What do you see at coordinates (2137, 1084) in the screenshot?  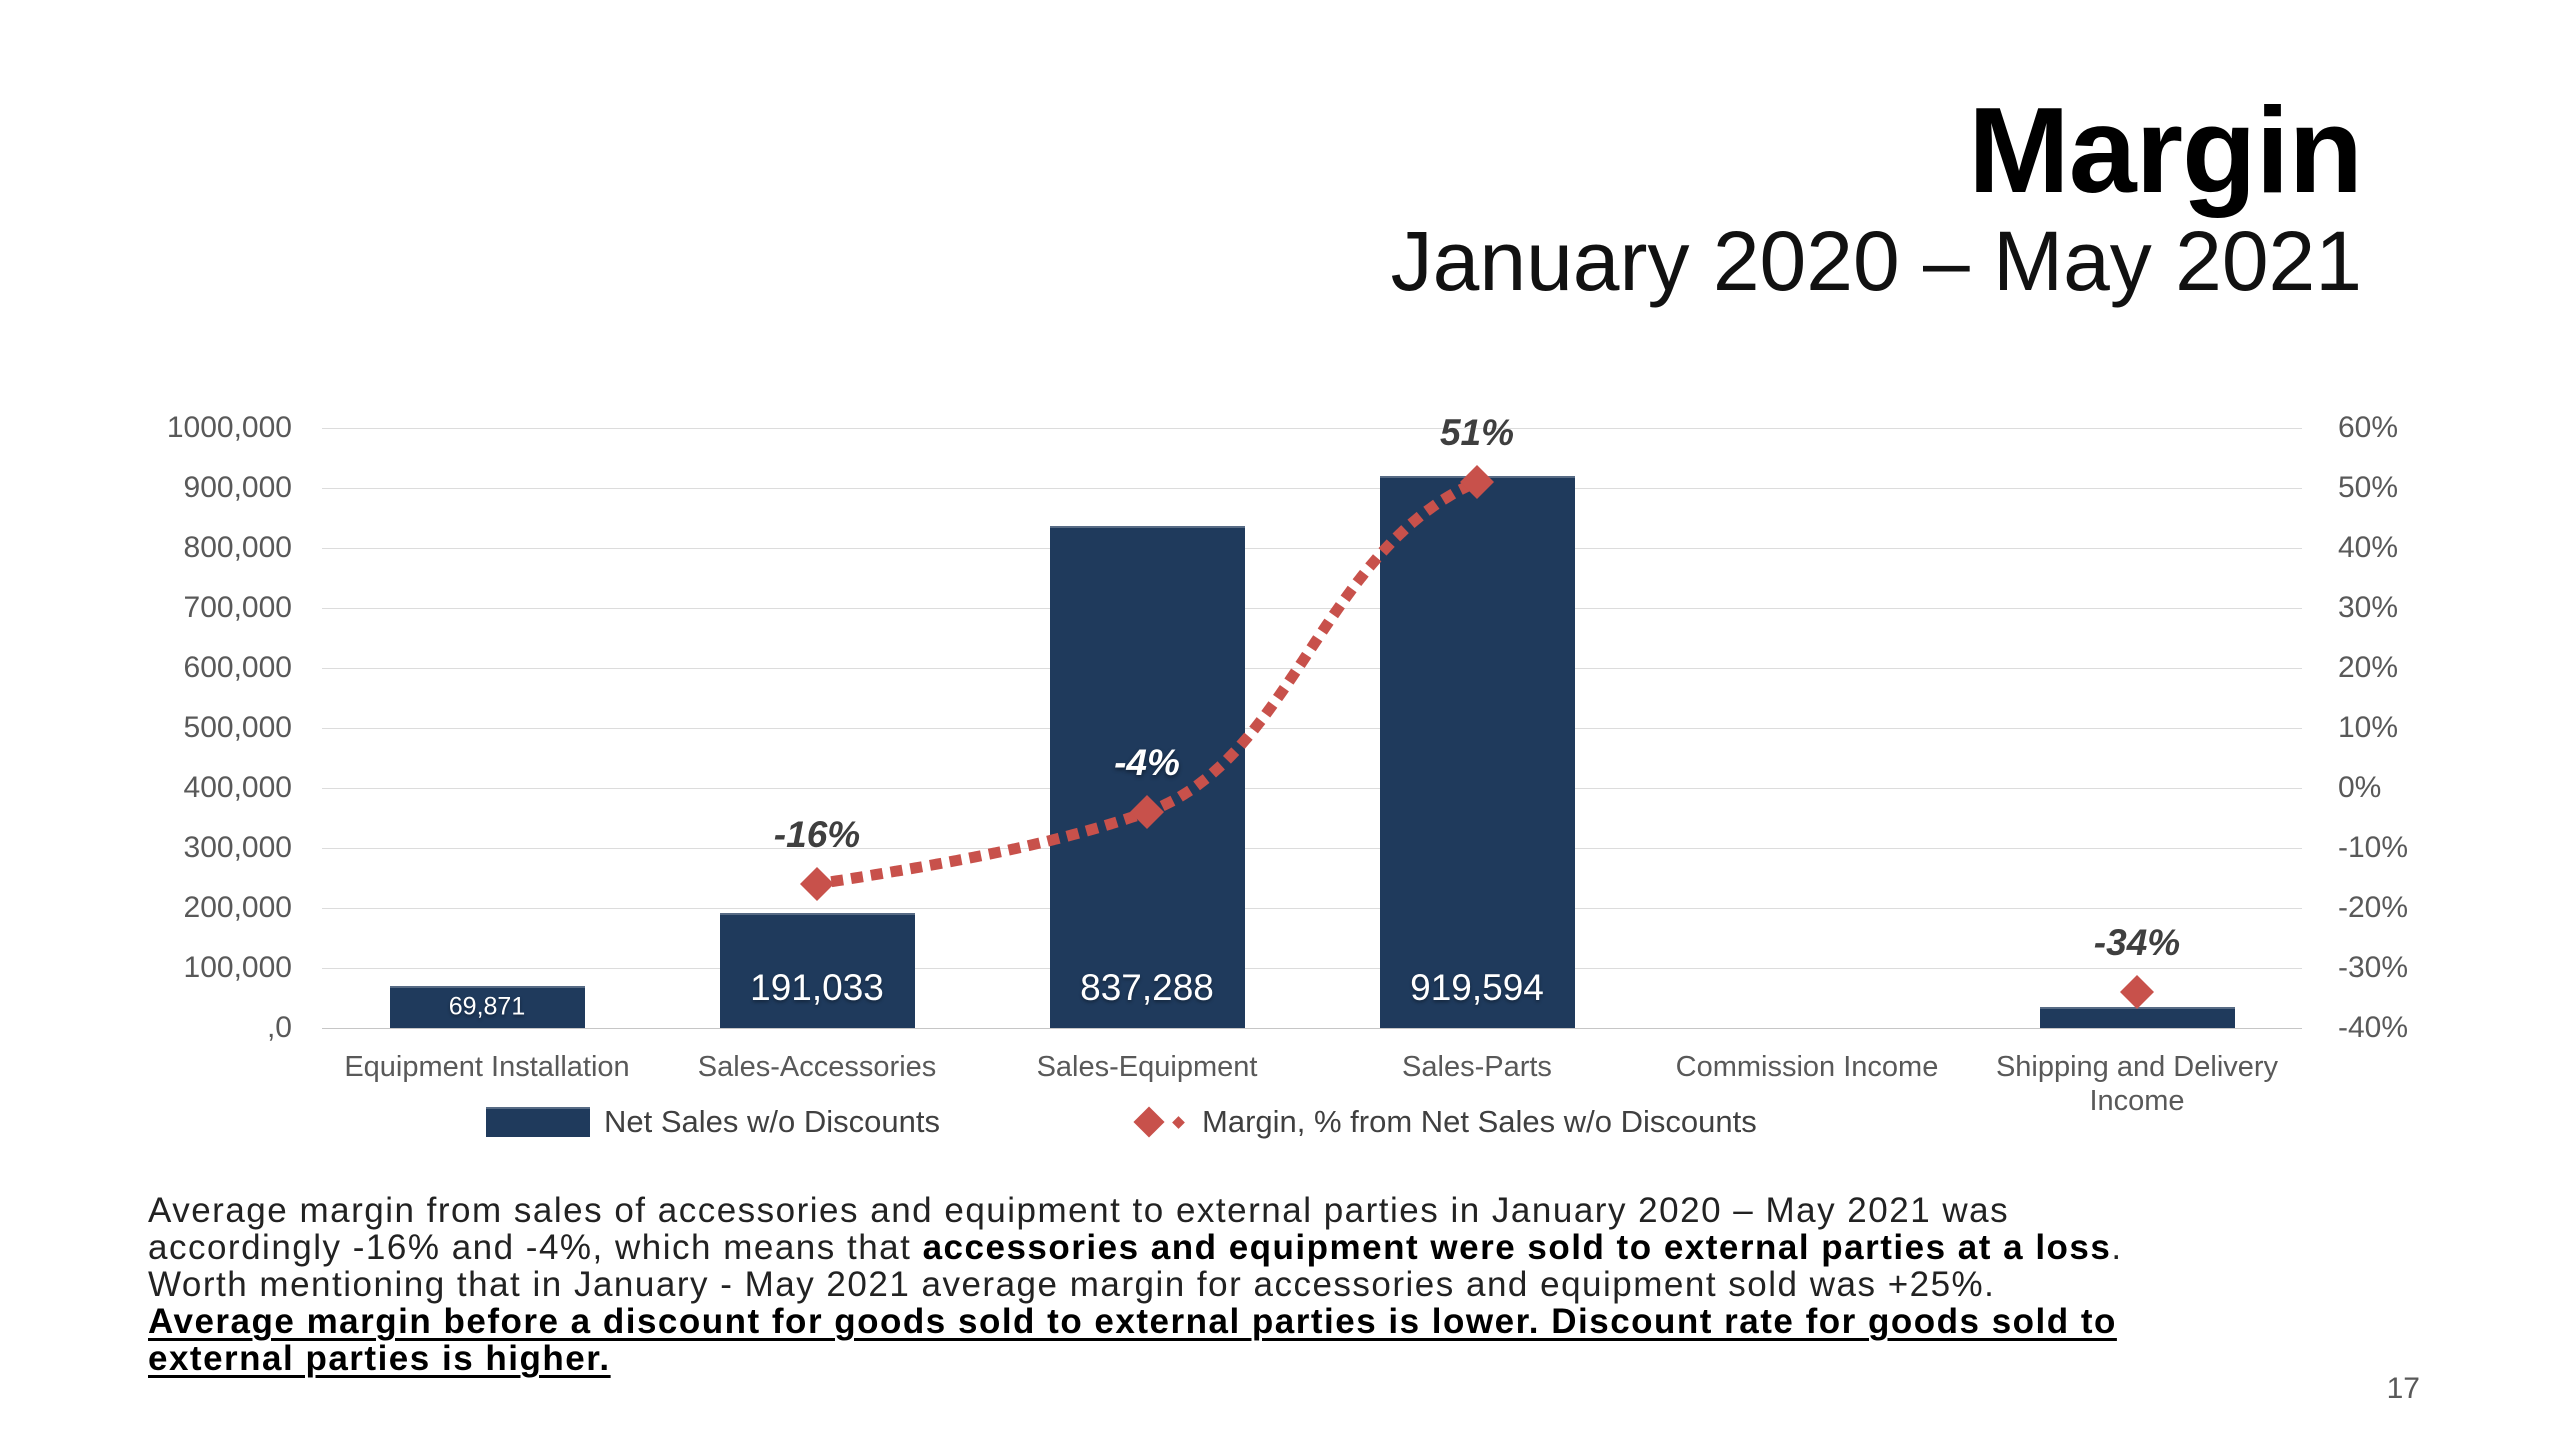 I see `category-label-shipping-and-delivery-income: Shipping and Delivery Income` at bounding box center [2137, 1084].